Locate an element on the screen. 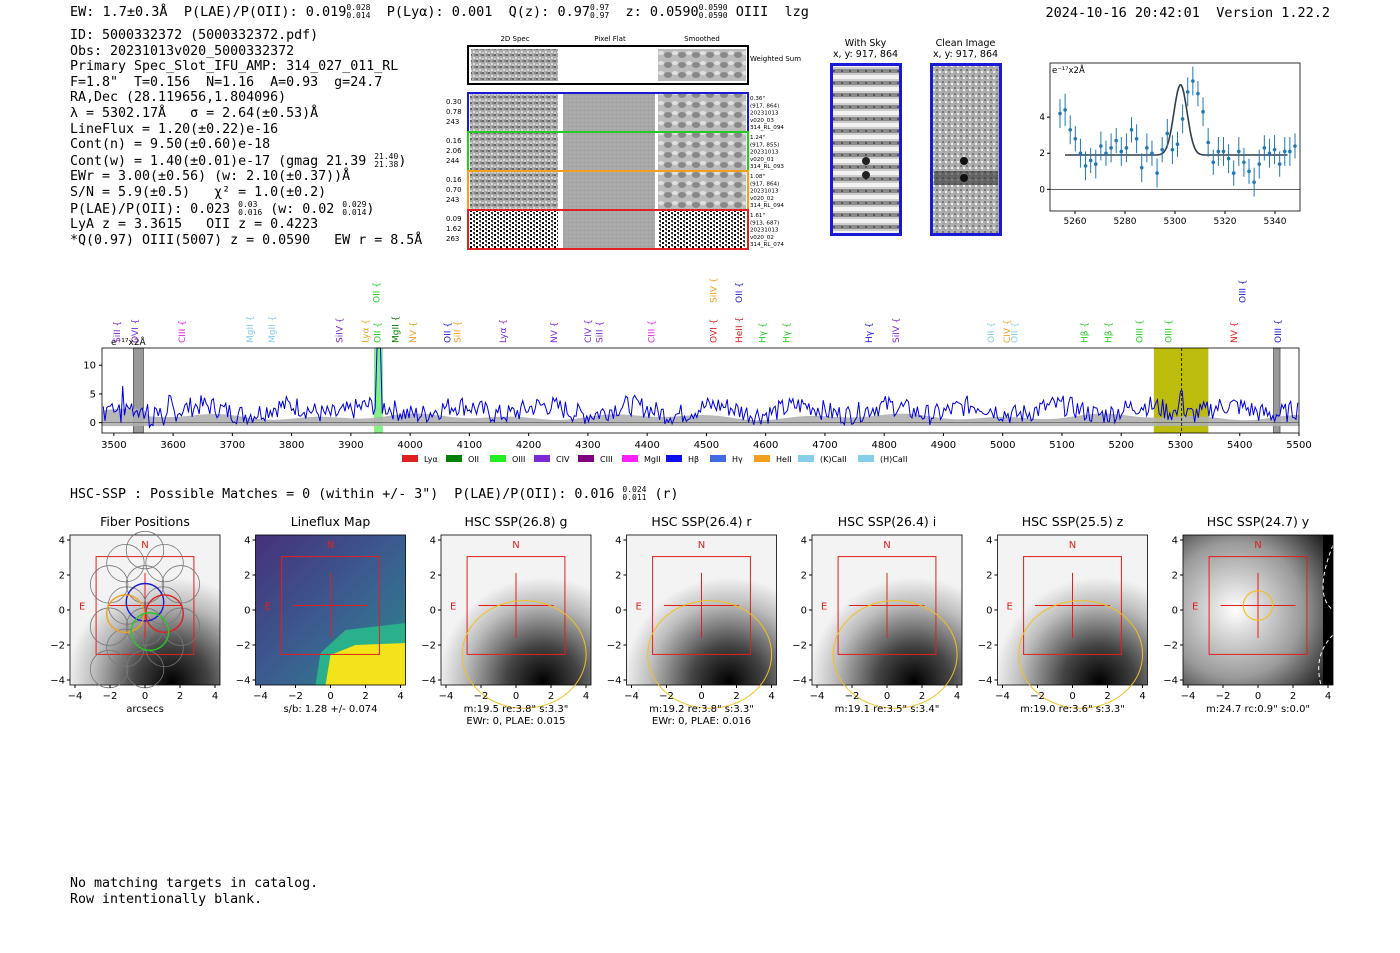 The image size is (1400, 953). zoom-ytick-label: 4 is located at coordinates (1042, 118).